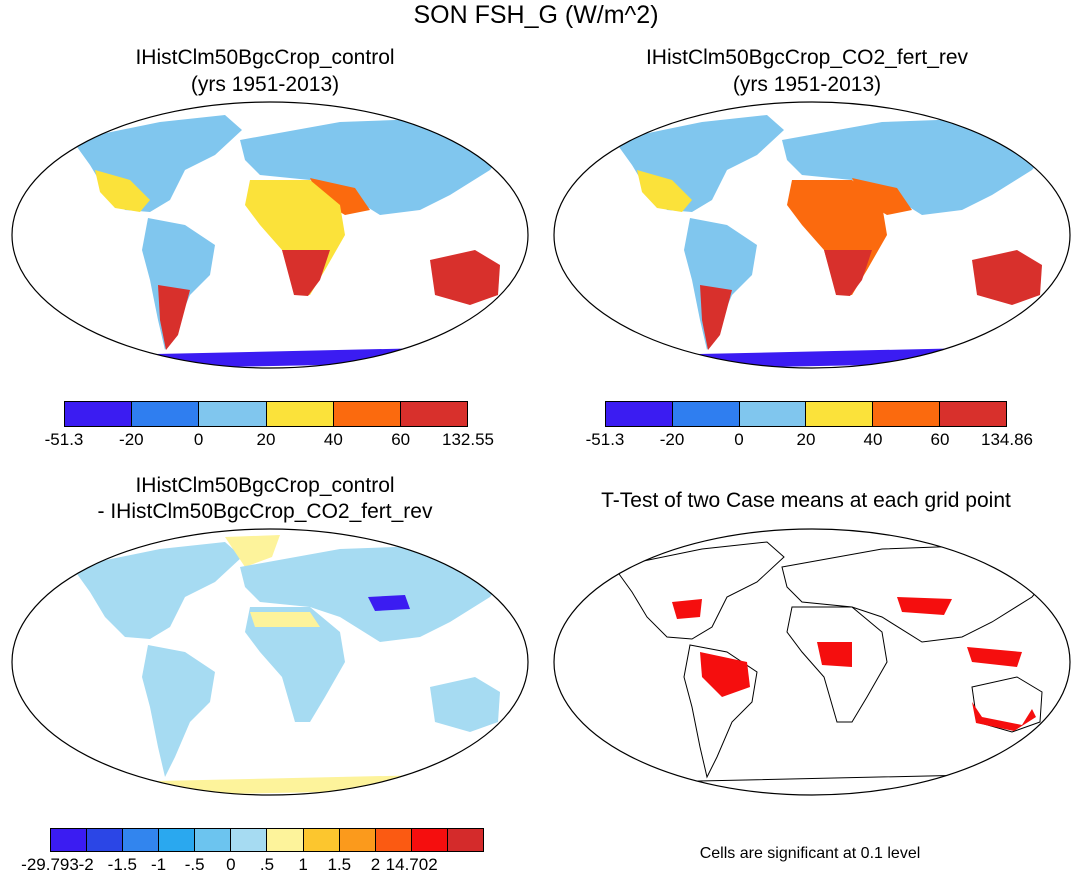  I want to click on significance-note: Cells are significant at 0.1 level, so click(810, 853).